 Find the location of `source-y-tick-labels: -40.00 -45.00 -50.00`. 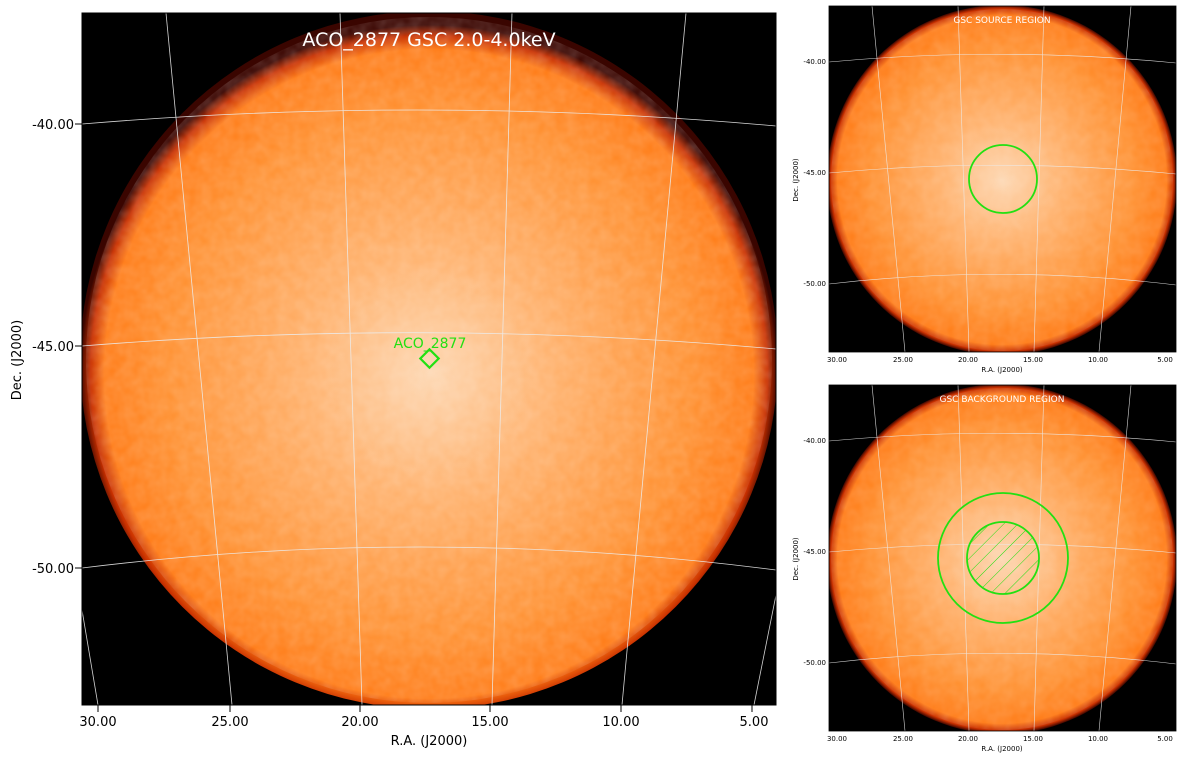

source-y-tick-labels: -40.00 -45.00 -50.00 is located at coordinates (814, 173).